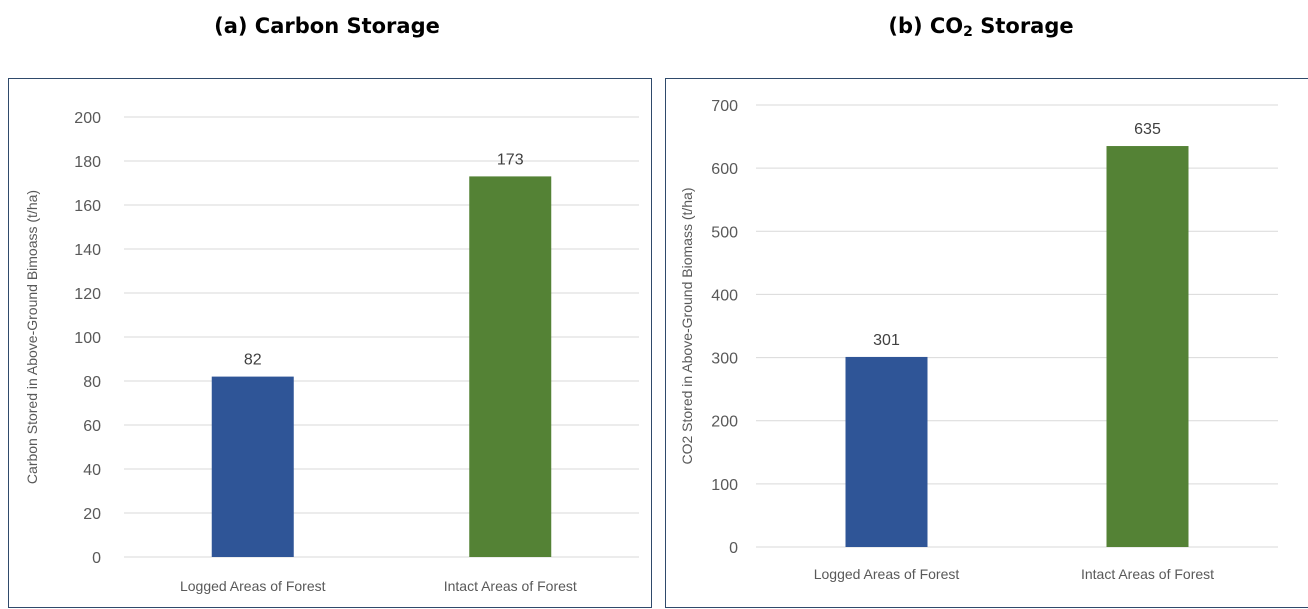  What do you see at coordinates (1147, 129) in the screenshot?
I see `co2-data-label: 635` at bounding box center [1147, 129].